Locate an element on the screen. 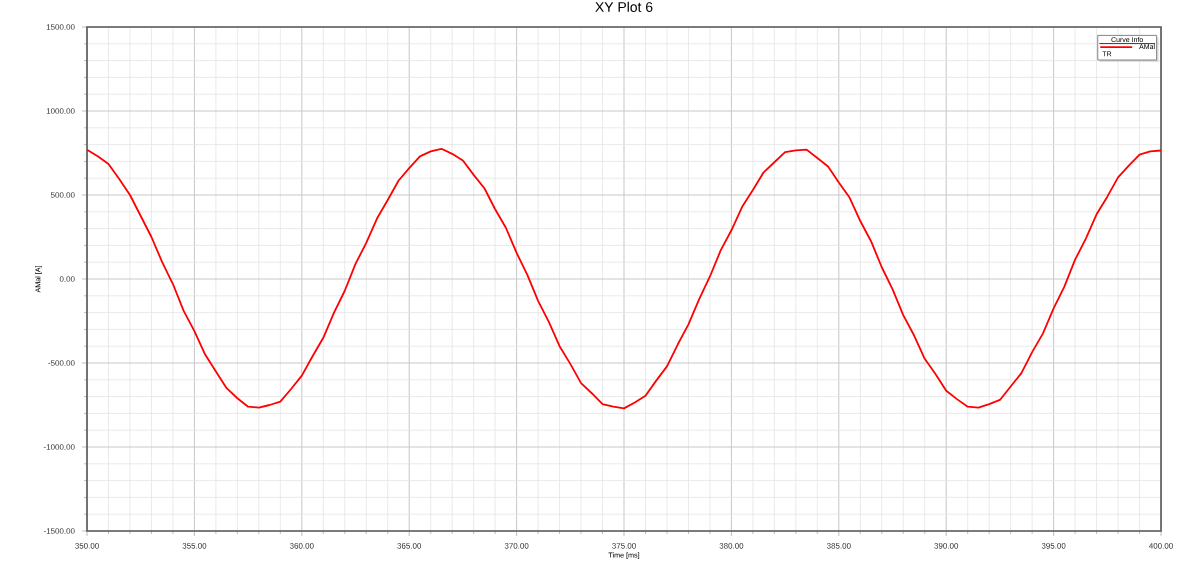 This screenshot has width=1194, height=564. chart-title: XY Plot 6 is located at coordinates (624, 6).